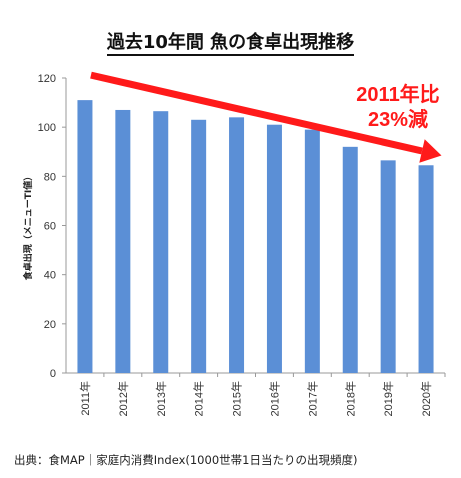 Image resolution: width=461 pixels, height=478 pixels. Describe the element at coordinates (123, 398) in the screenshot. I see `x-tick-label: 2012年` at that location.